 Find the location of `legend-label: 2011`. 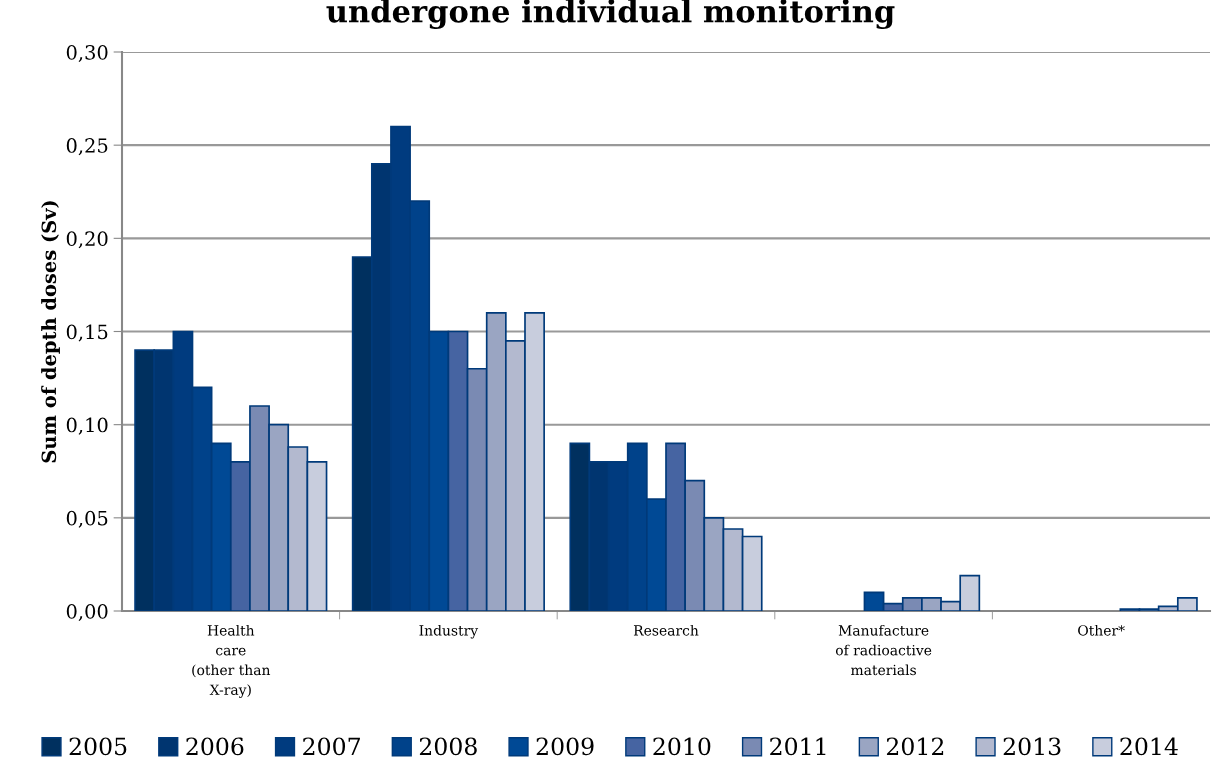

legend-label: 2011 is located at coordinates (798, 746).